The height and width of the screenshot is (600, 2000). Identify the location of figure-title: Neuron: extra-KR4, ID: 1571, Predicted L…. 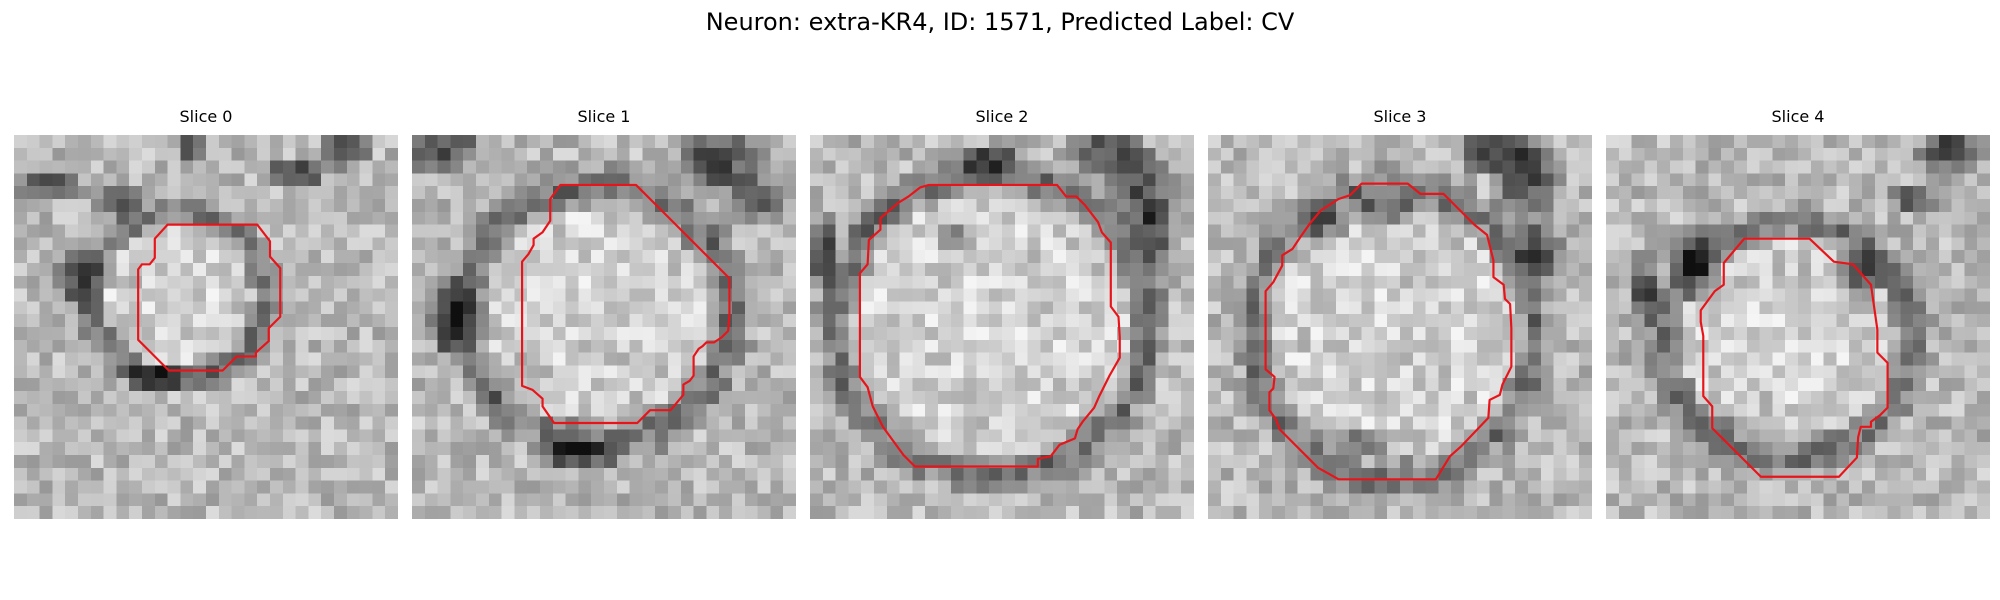
(1000, 22).